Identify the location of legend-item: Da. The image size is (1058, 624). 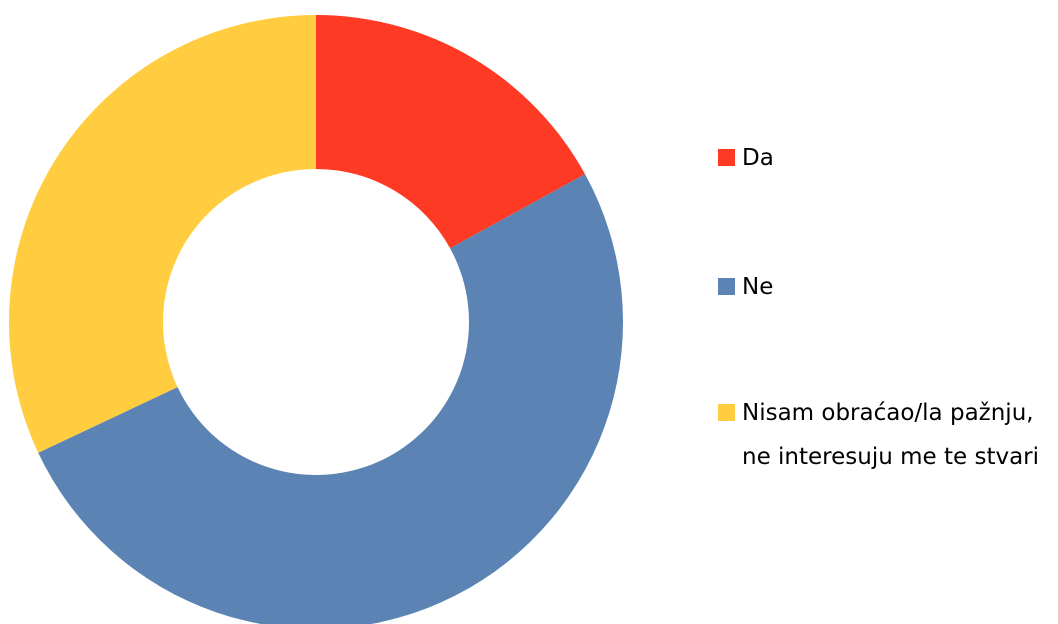
(885, 158).